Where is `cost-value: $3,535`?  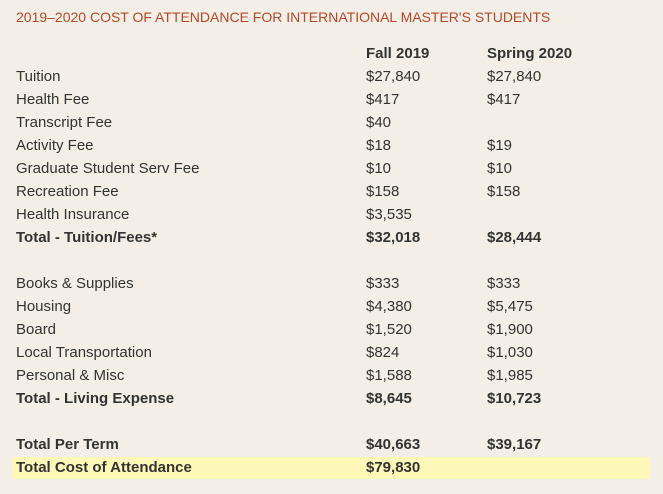 cost-value: $3,535 is located at coordinates (389, 214).